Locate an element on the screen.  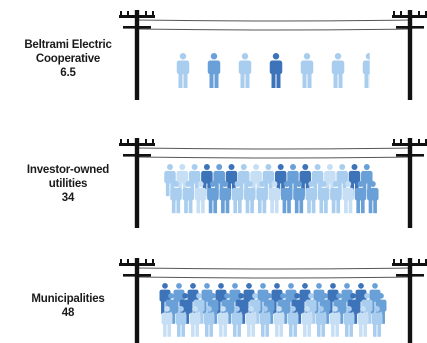
row-label-line: utilities is located at coordinates (68, 184).